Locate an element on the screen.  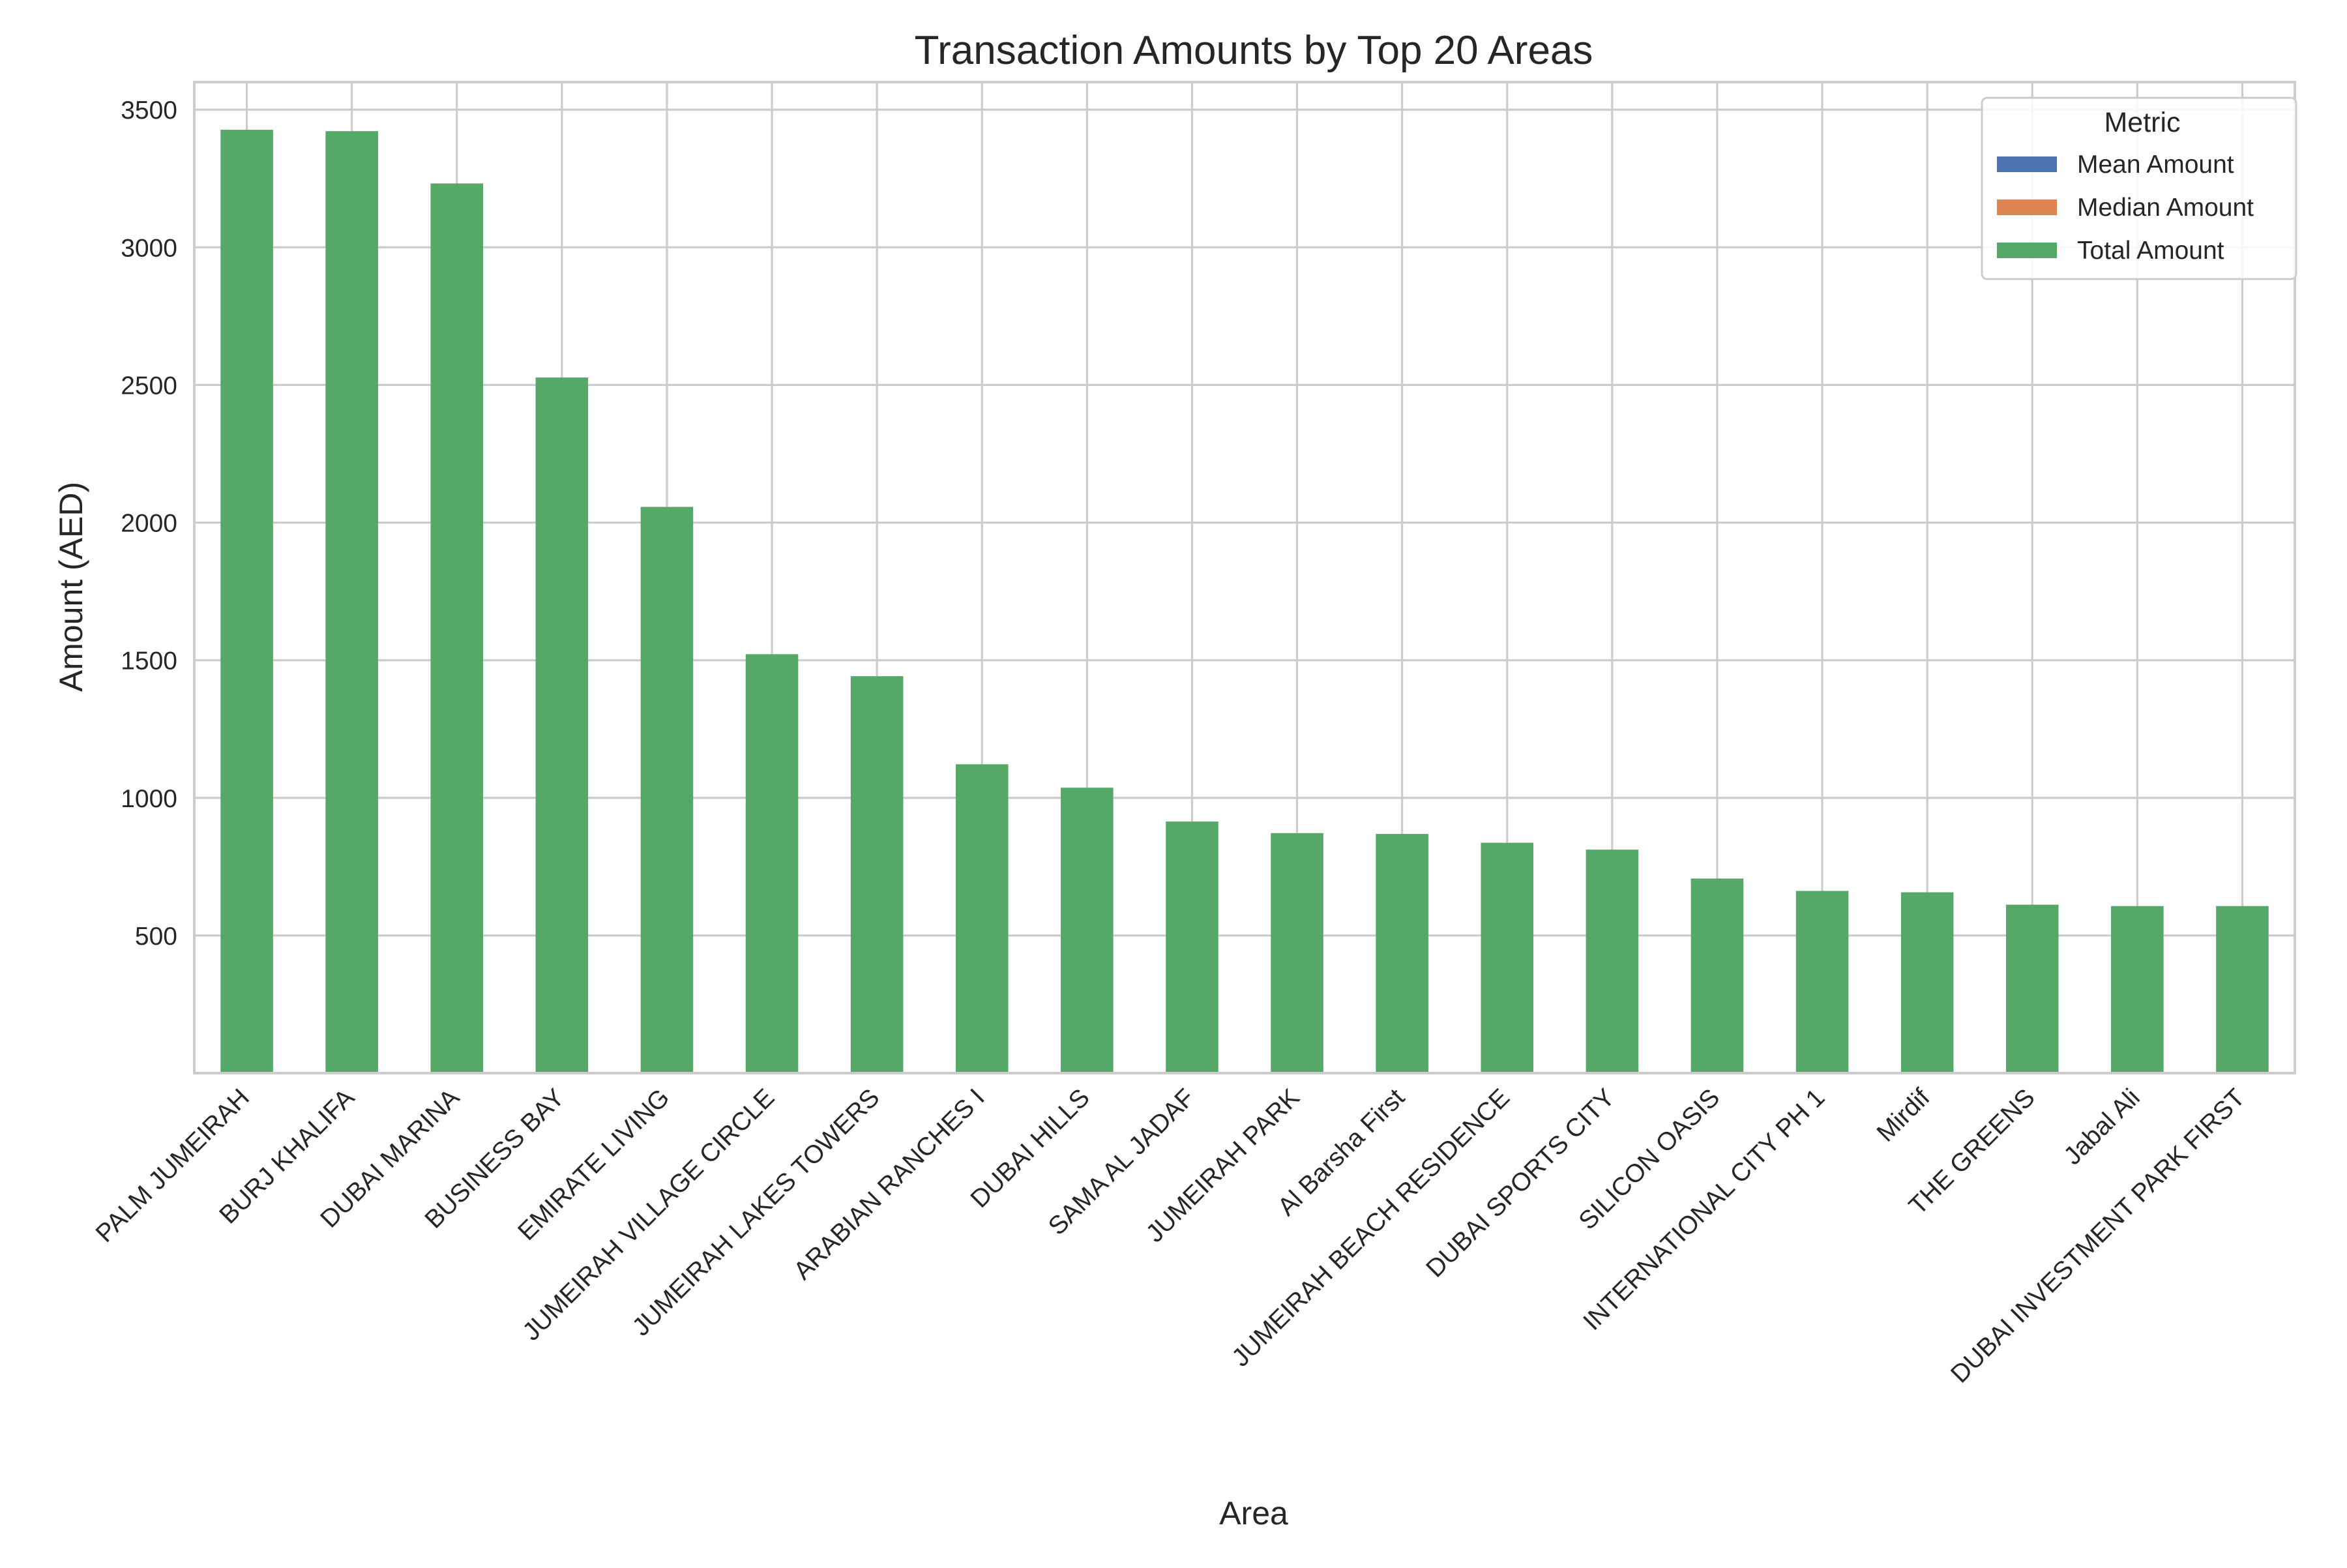
legend-swatch-total is located at coordinates (2027, 251).